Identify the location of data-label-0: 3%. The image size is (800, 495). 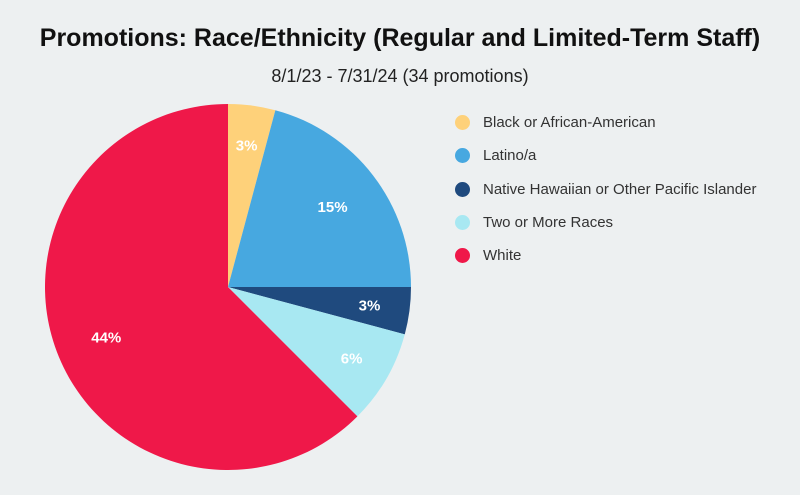
(247, 145).